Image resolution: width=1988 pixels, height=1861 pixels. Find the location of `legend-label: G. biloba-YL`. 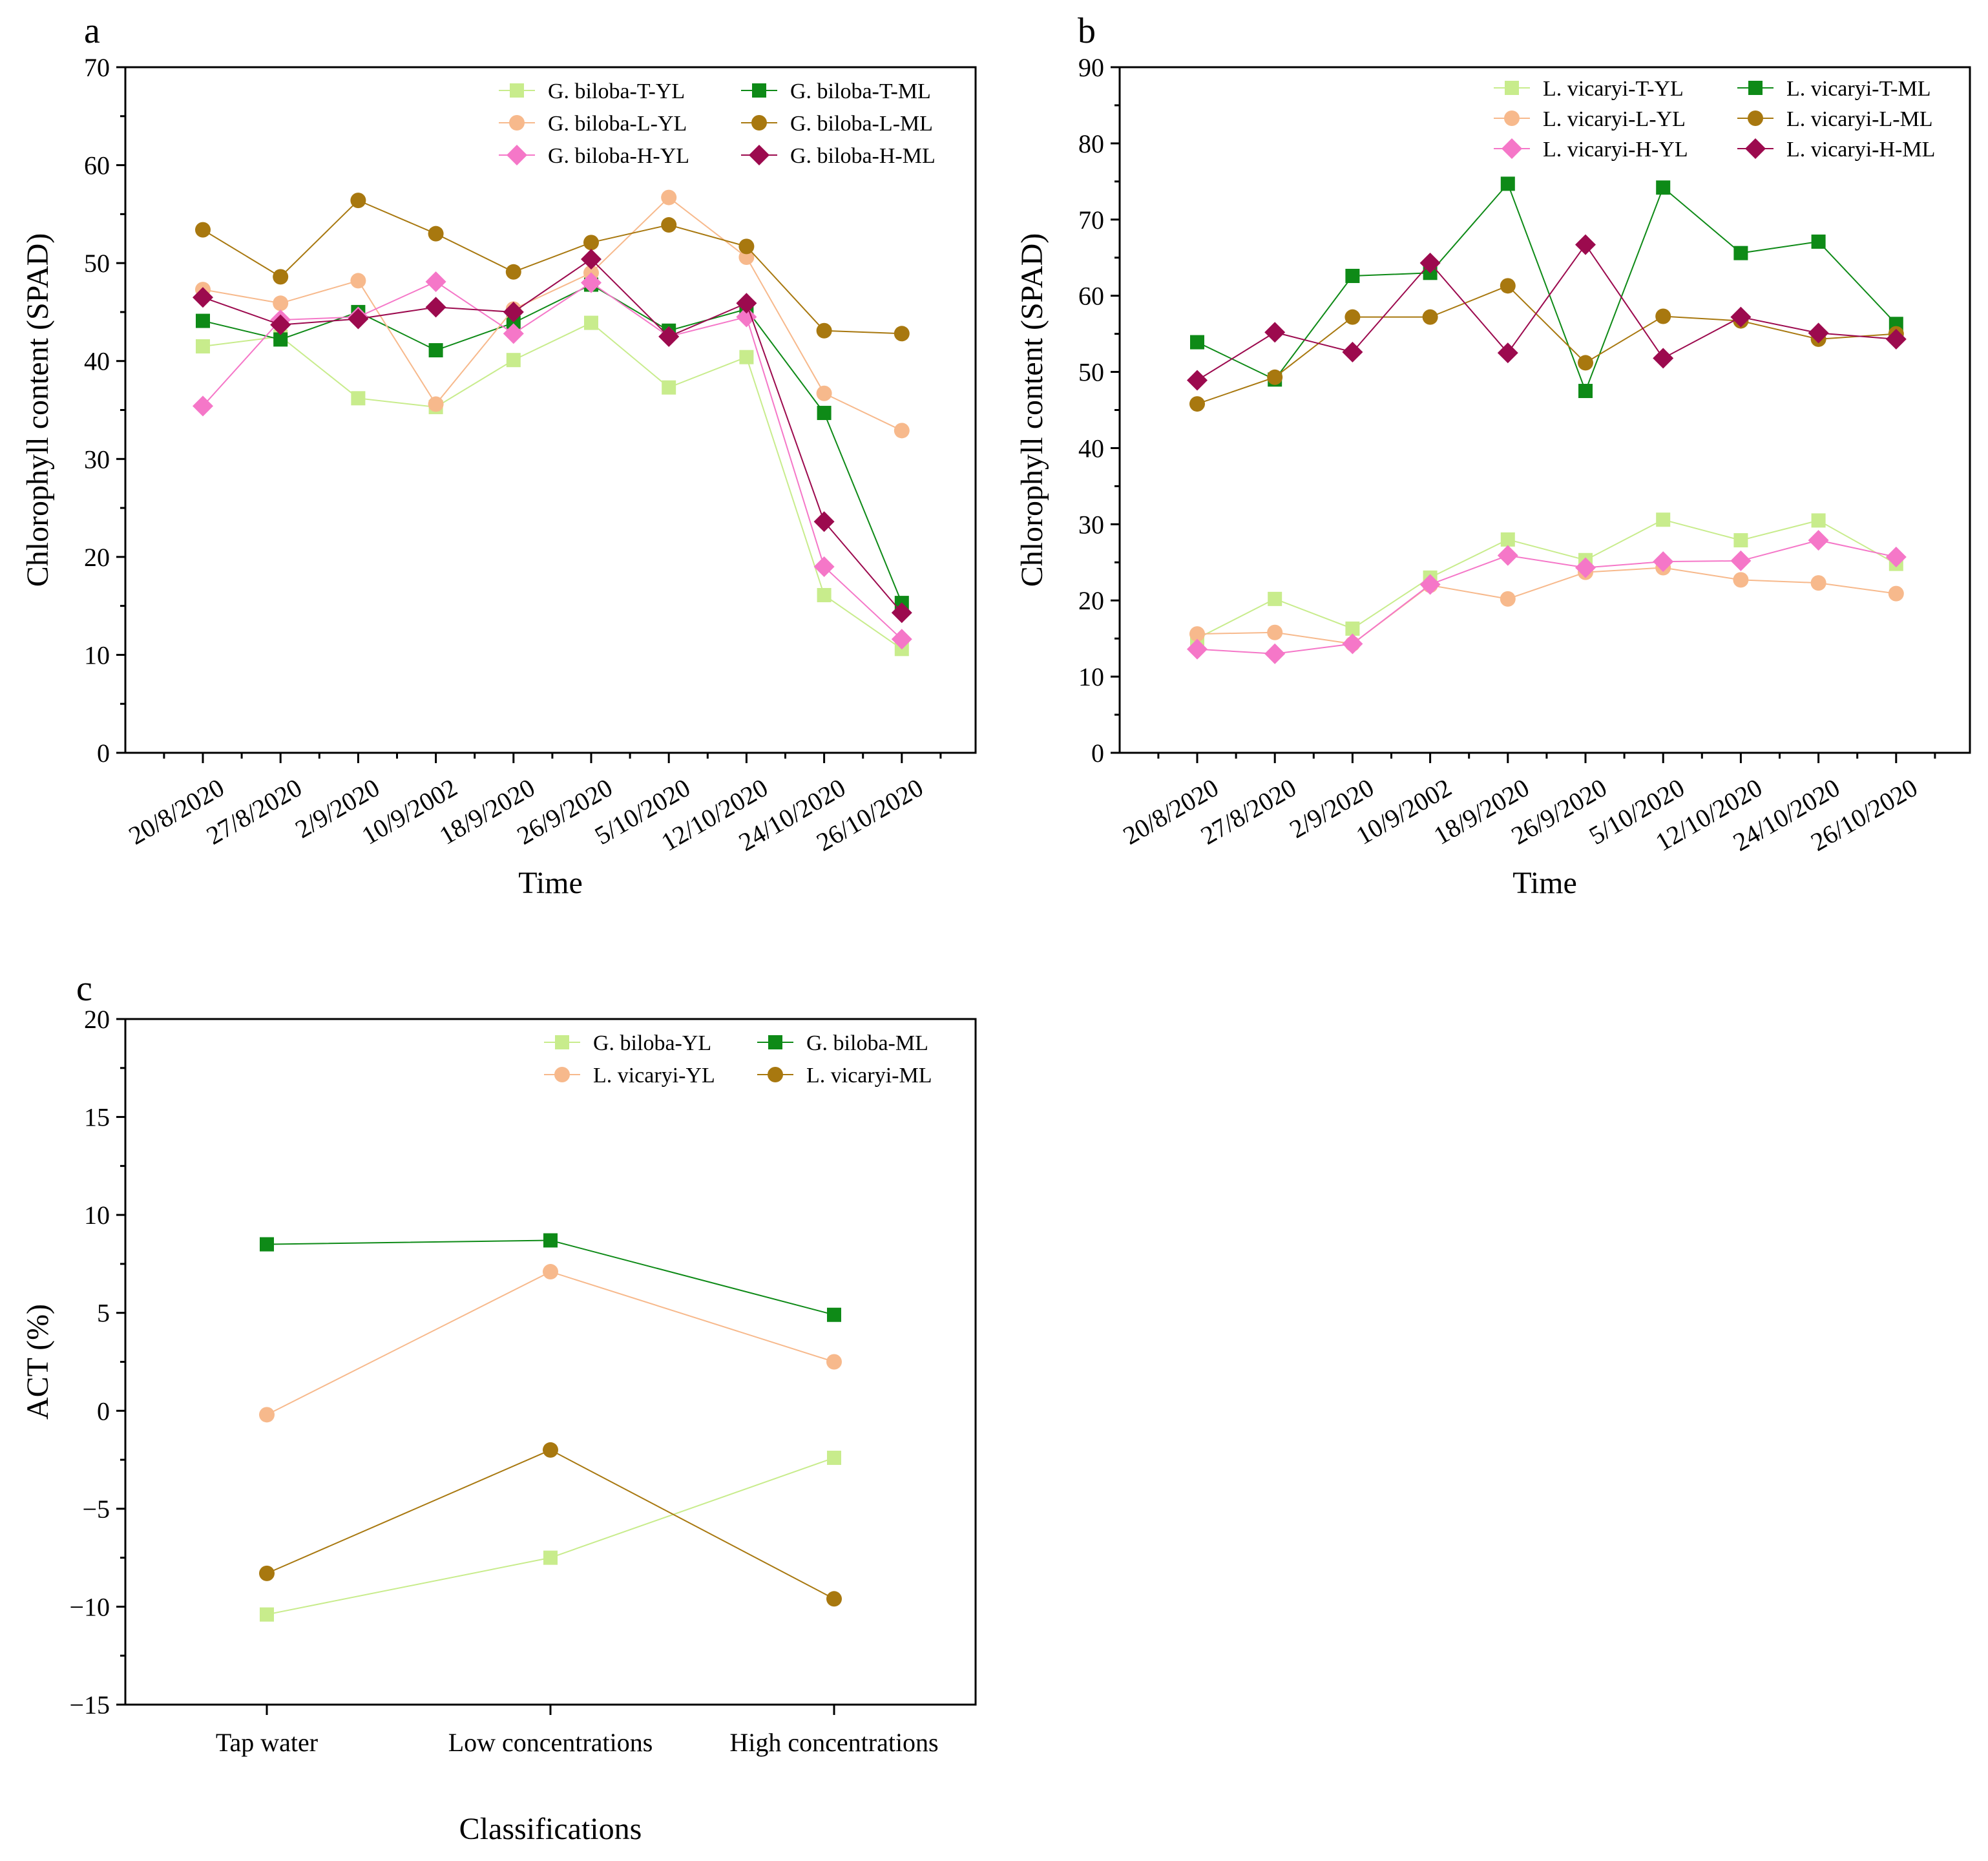

legend-label: G. biloba-YL is located at coordinates (652, 1043).